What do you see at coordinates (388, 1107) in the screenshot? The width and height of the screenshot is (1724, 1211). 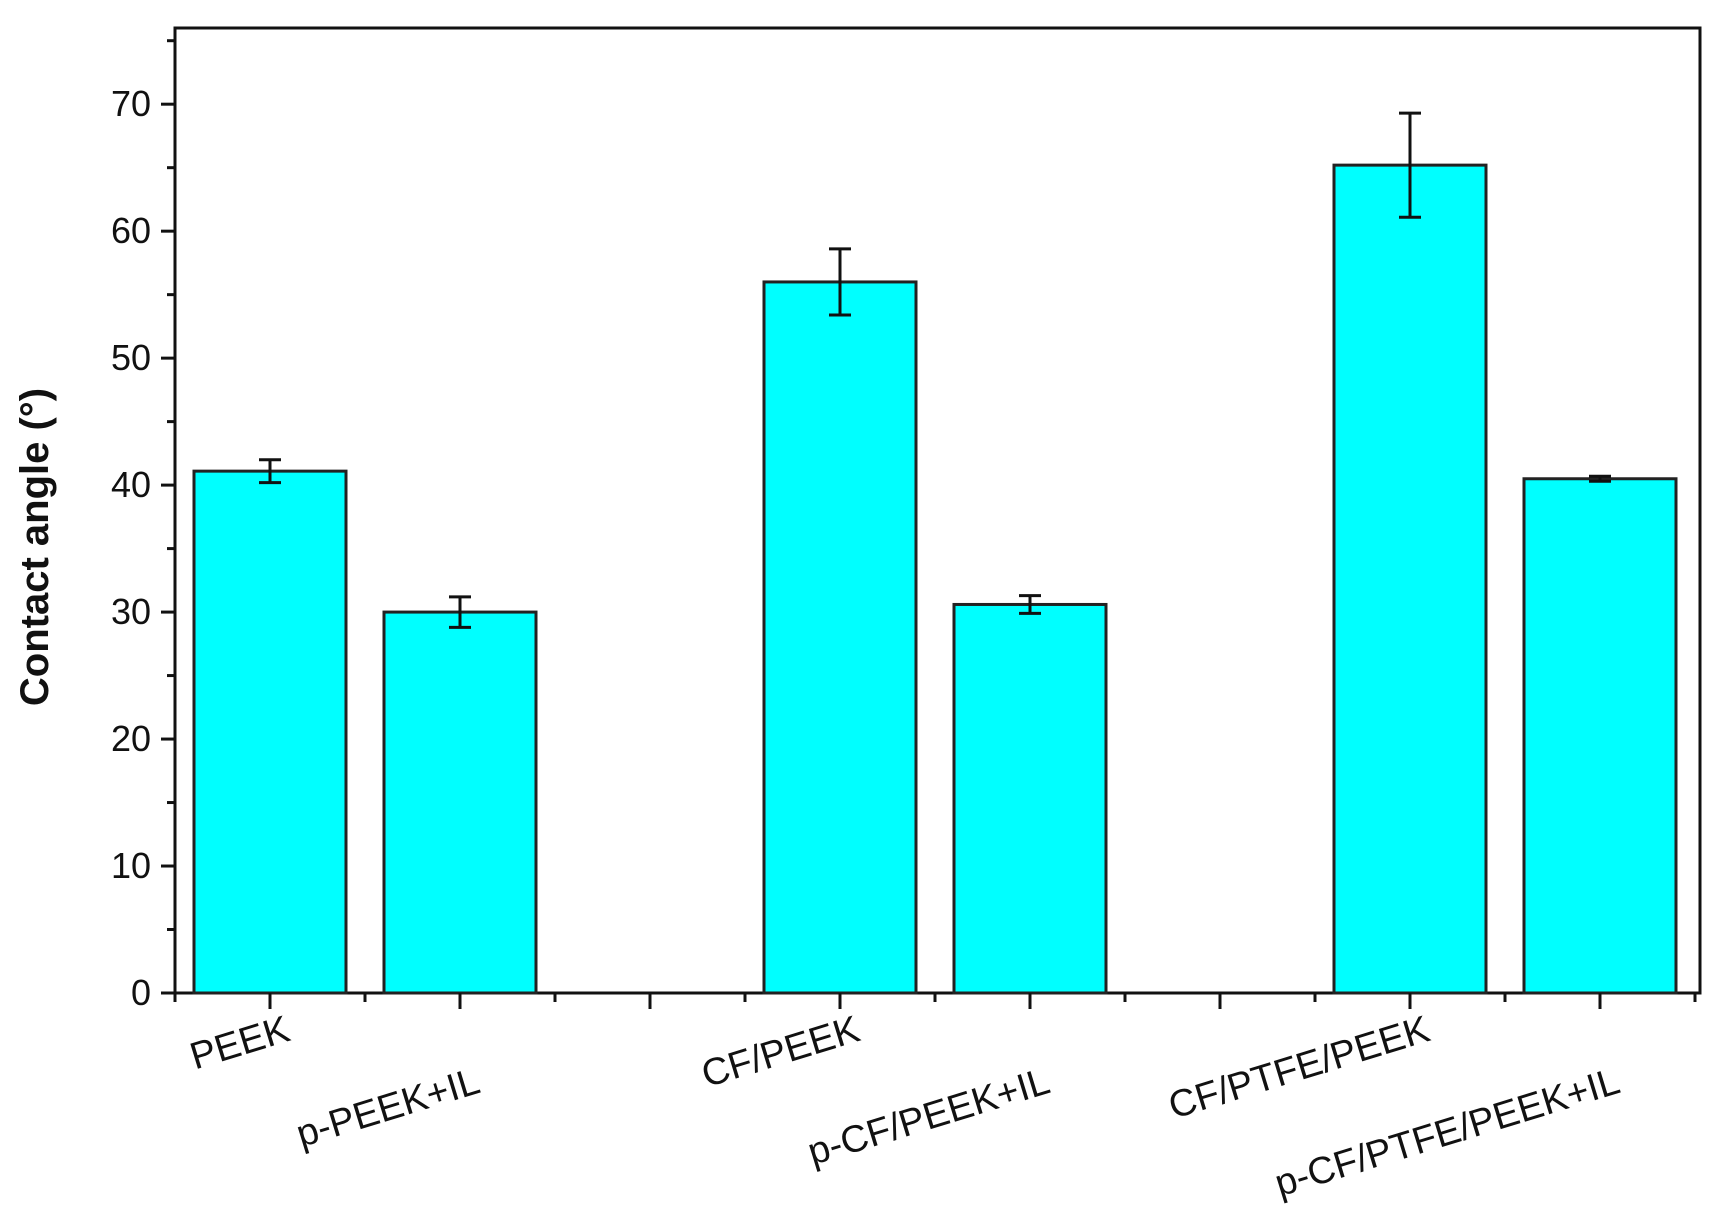 I see `x-category-label: p-PEEK+IL` at bounding box center [388, 1107].